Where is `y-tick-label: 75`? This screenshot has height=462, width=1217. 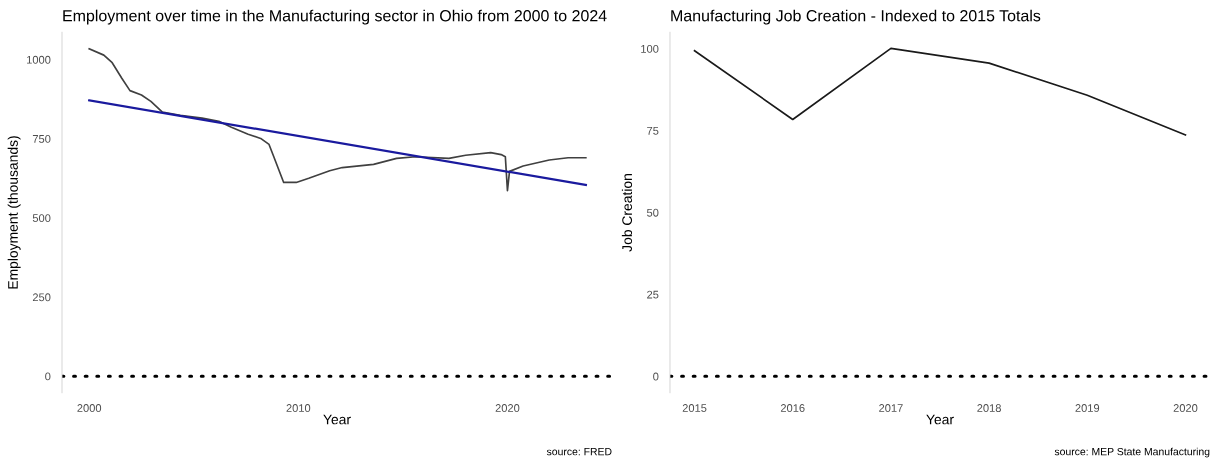
y-tick-label: 75 is located at coordinates (653, 131).